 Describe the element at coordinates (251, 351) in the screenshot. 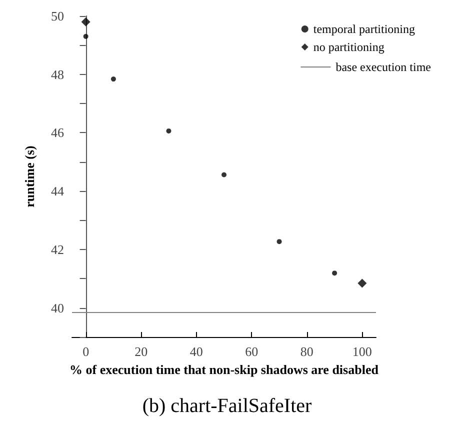

I see `x-tick-label: 60` at that location.